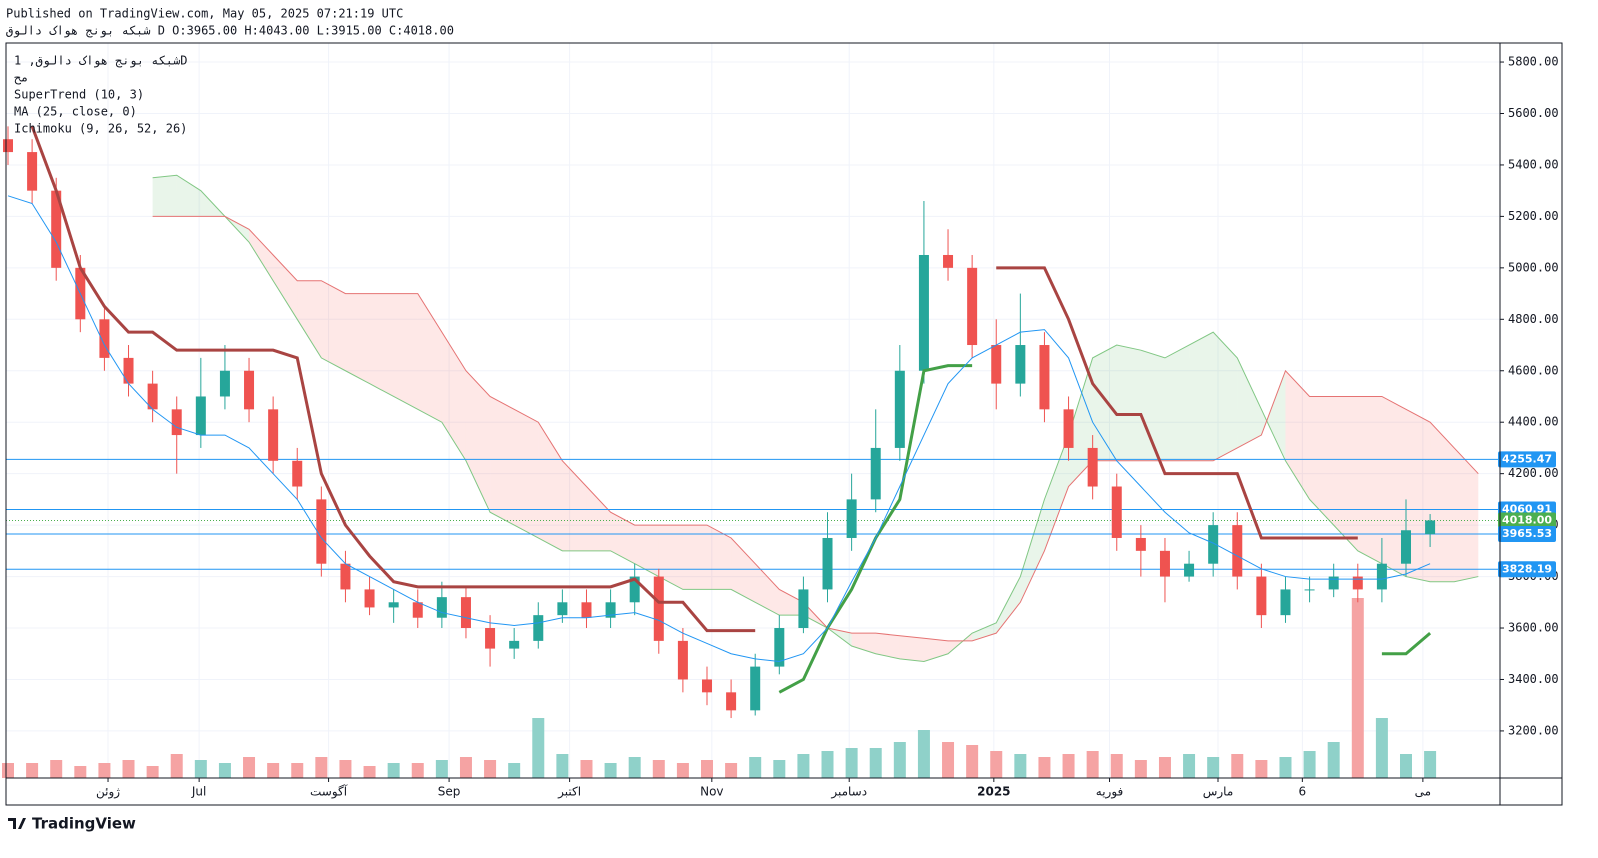 The height and width of the screenshot is (858, 1598). What do you see at coordinates (569, 792) in the screenshot?
I see `x-tick-label: اکتبر` at bounding box center [569, 792].